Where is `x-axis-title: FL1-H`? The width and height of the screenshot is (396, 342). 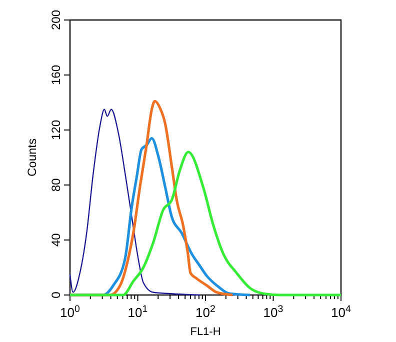 x-axis-title: FL1-H is located at coordinates (205, 332).